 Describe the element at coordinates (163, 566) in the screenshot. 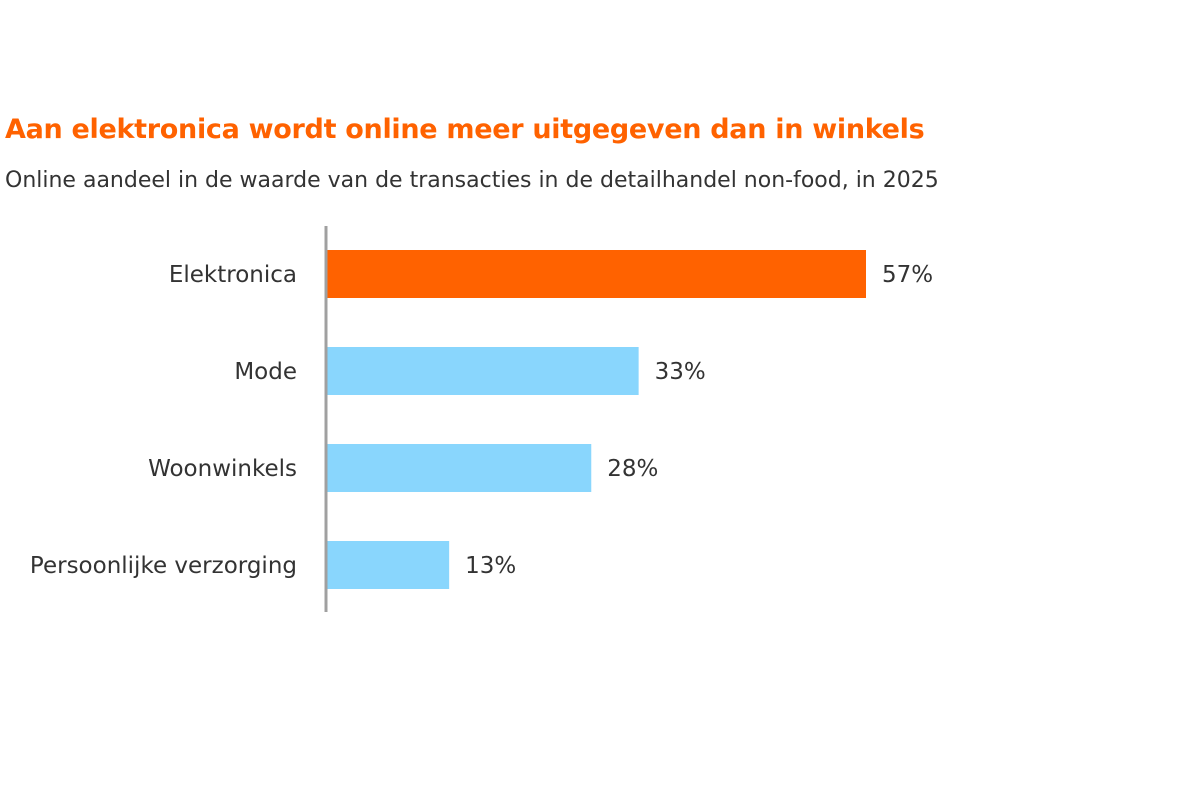

I see `category-label: Persoonlijke verzorging` at that location.